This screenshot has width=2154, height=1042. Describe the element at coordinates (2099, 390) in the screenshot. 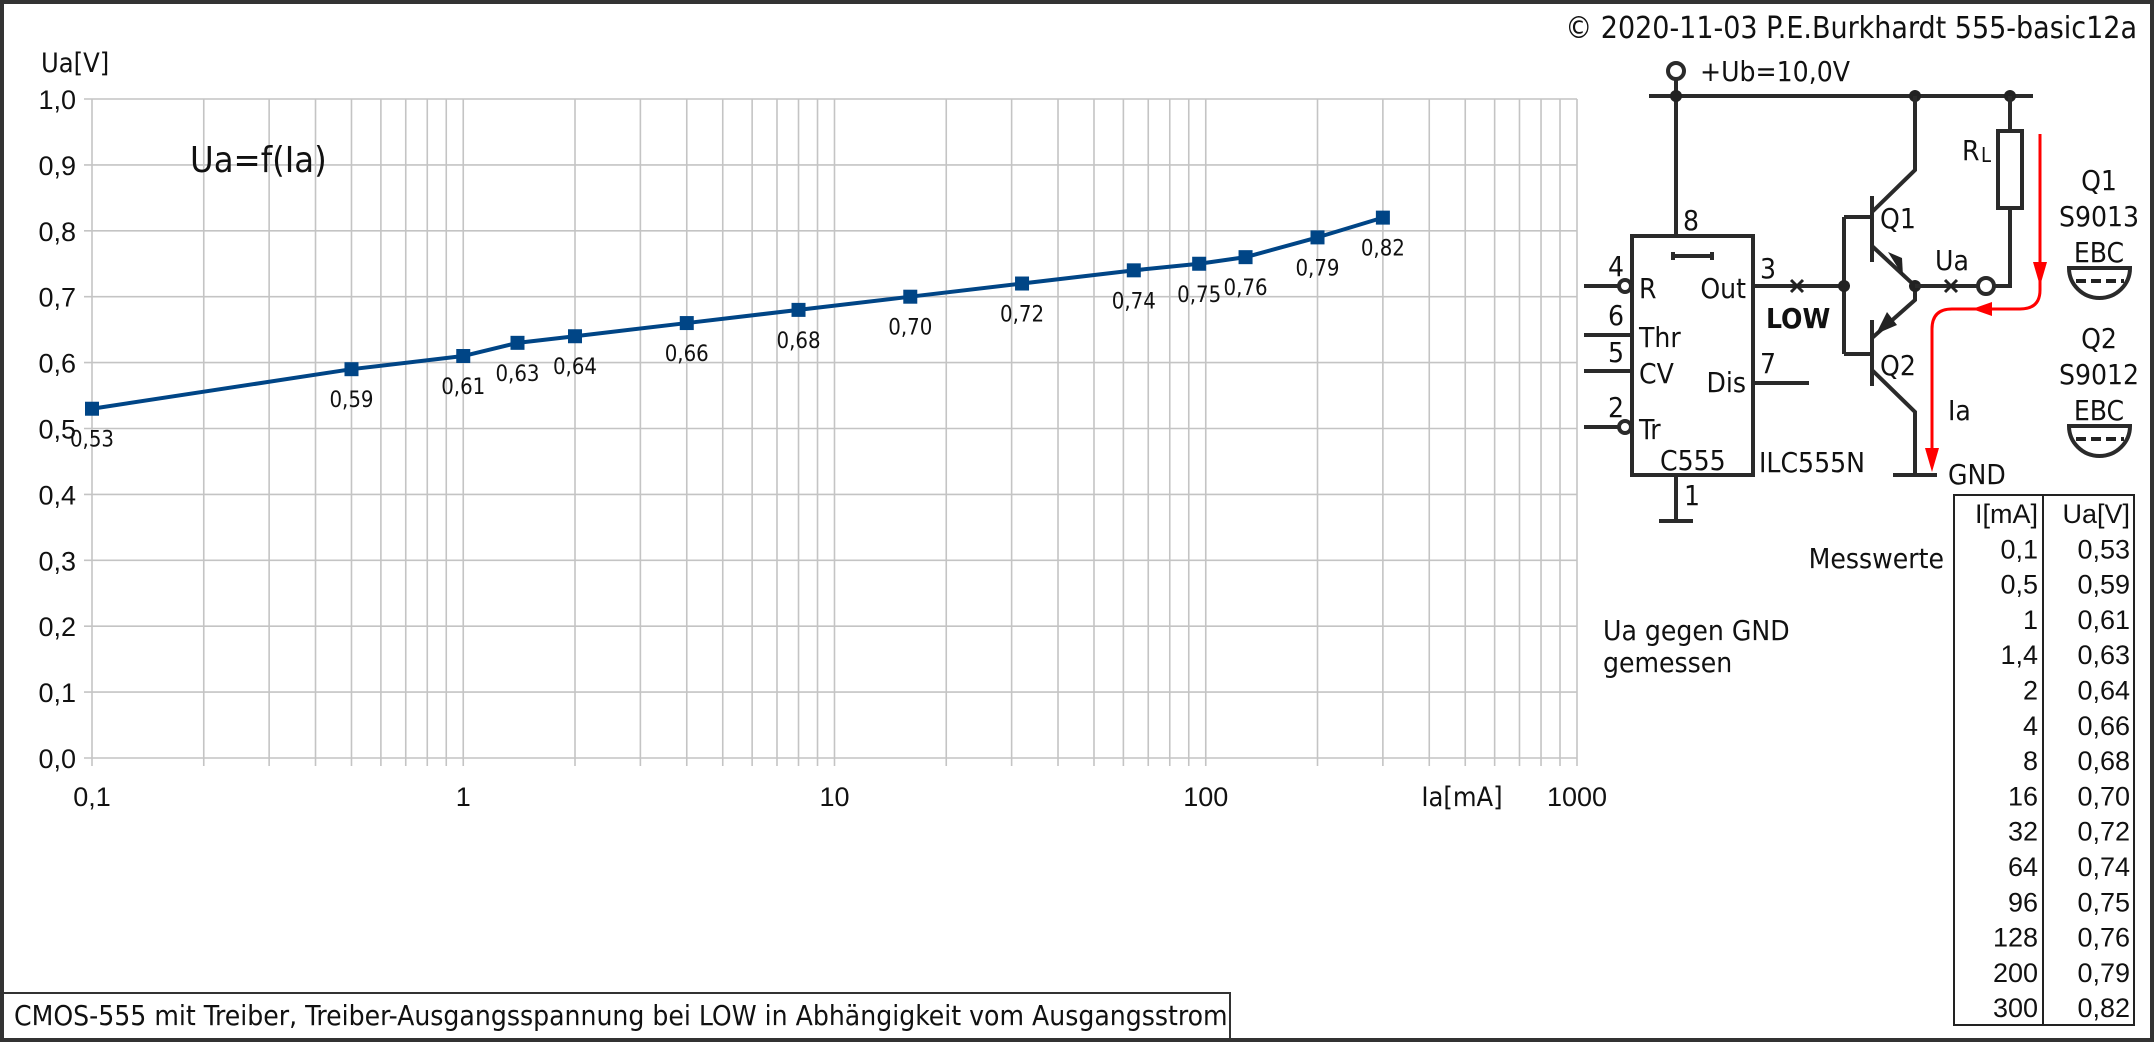

I see `q2-info: Q2 S9012 EBC` at that location.